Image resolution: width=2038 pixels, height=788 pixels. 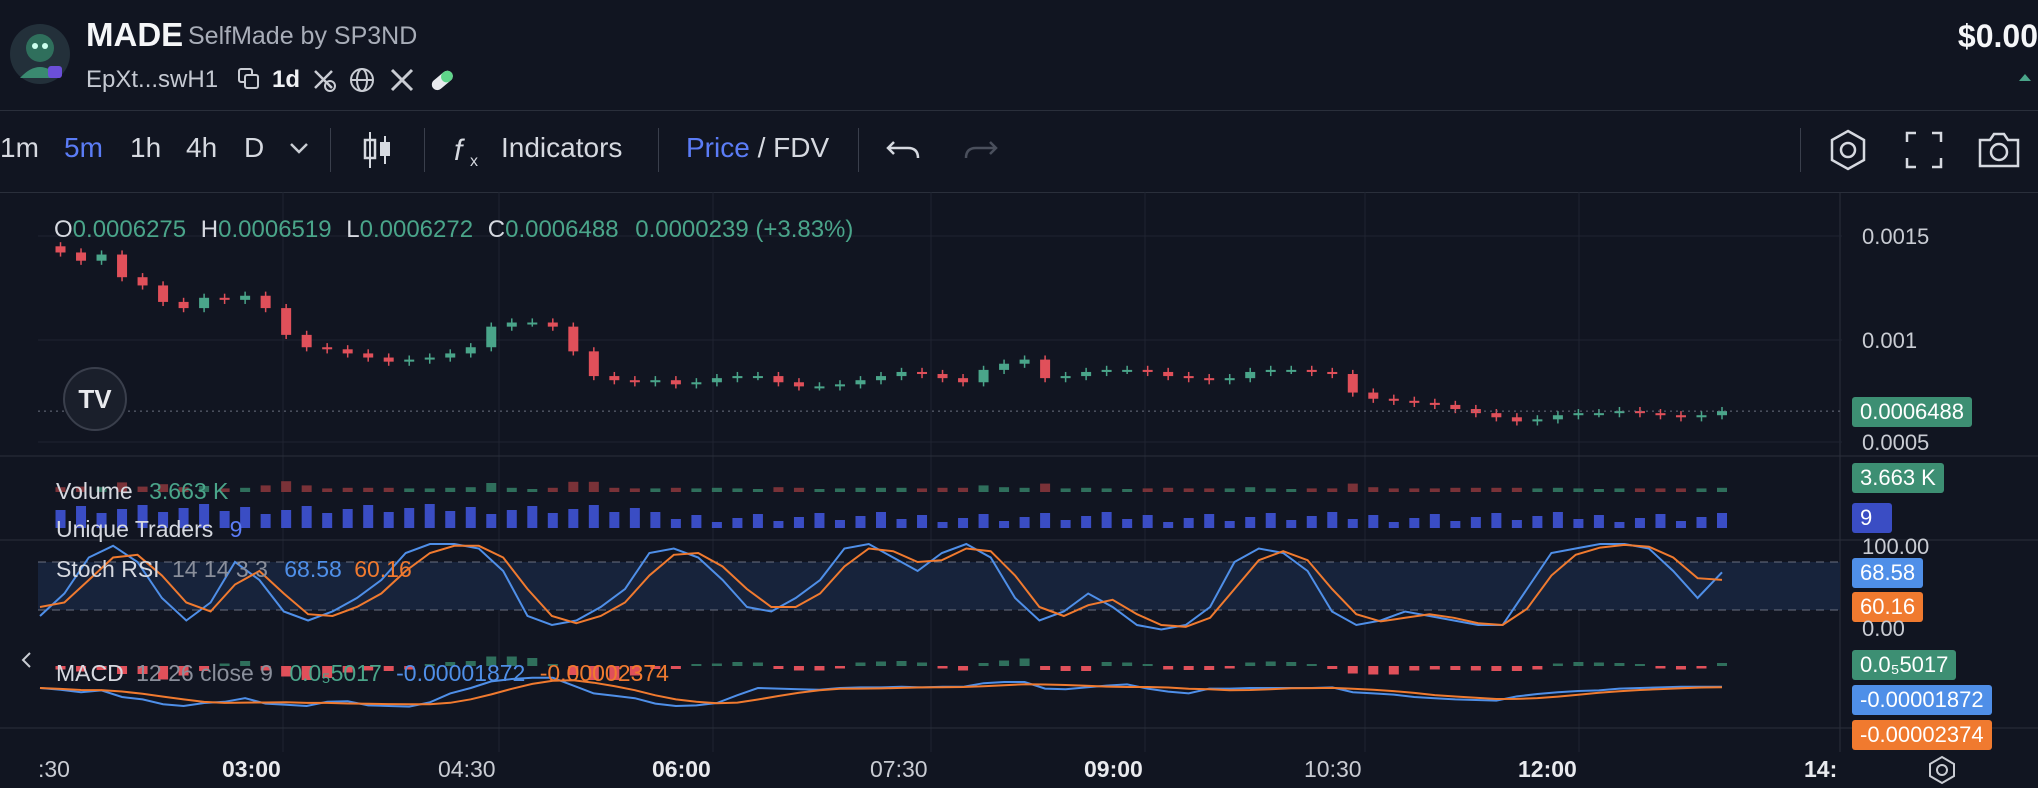 I want to click on price-fdv-toggle: Price / FDV, so click(x=757, y=148).